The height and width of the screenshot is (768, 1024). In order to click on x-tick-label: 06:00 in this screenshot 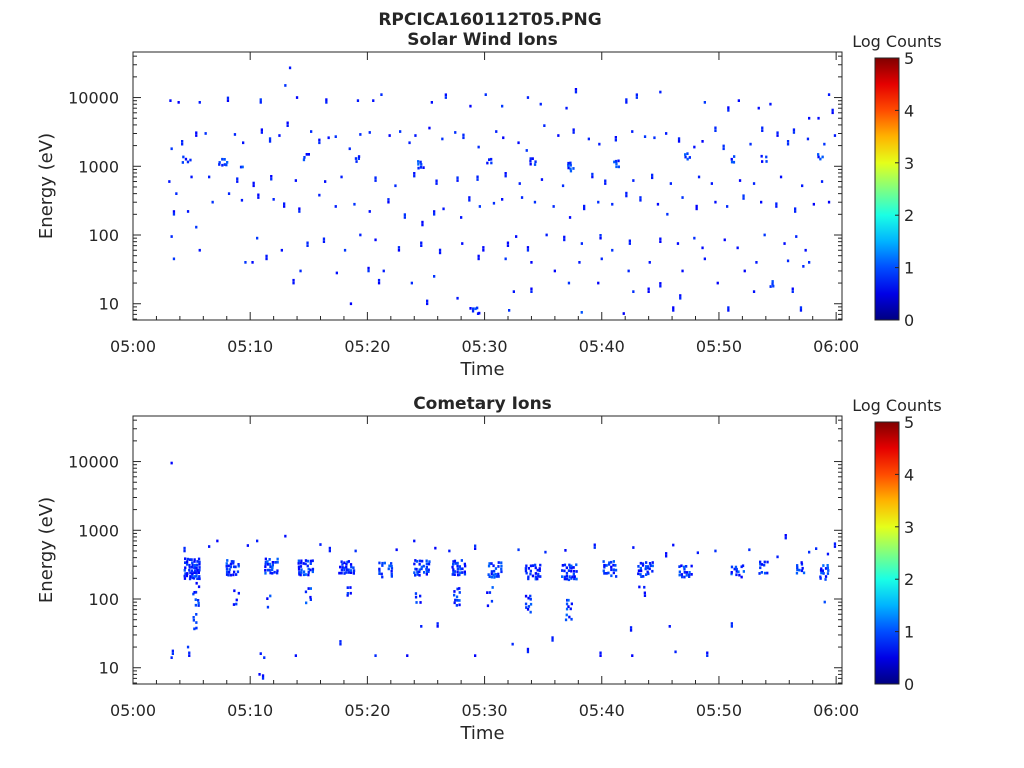, I will do `click(836, 346)`.